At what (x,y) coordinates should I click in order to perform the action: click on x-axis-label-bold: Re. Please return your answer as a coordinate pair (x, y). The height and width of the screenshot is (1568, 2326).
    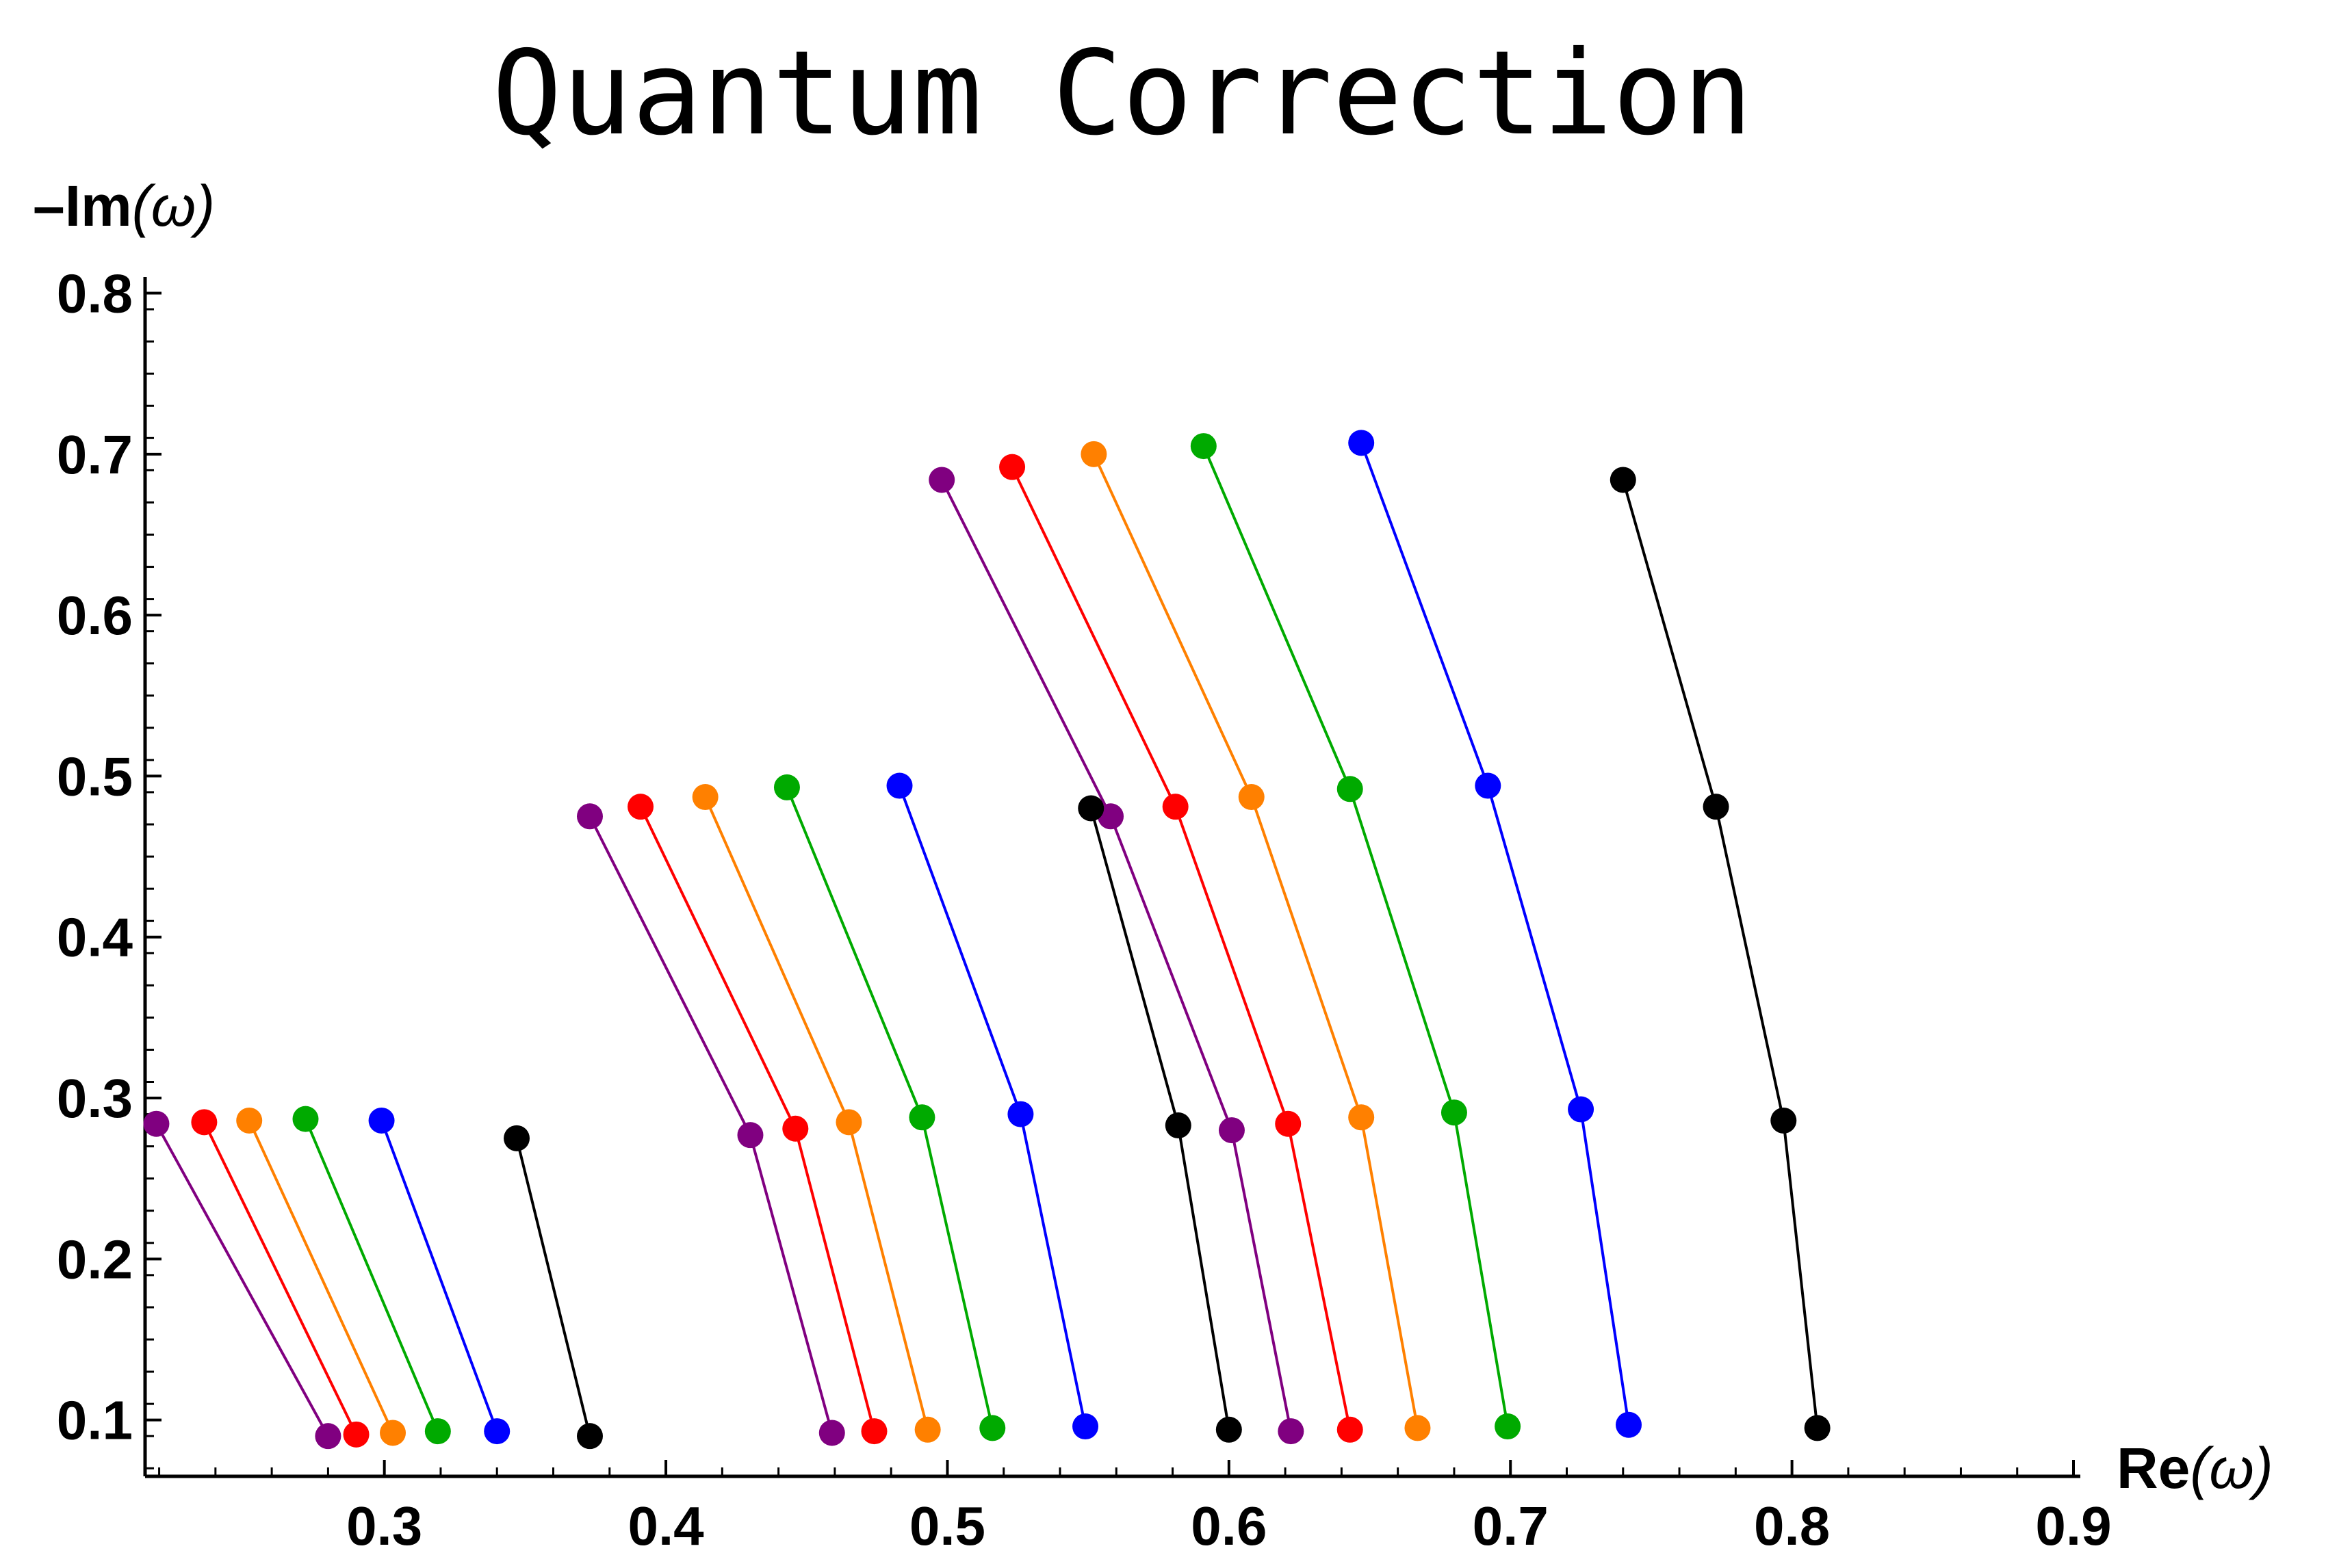
    Looking at the image, I should click on (2153, 1468).